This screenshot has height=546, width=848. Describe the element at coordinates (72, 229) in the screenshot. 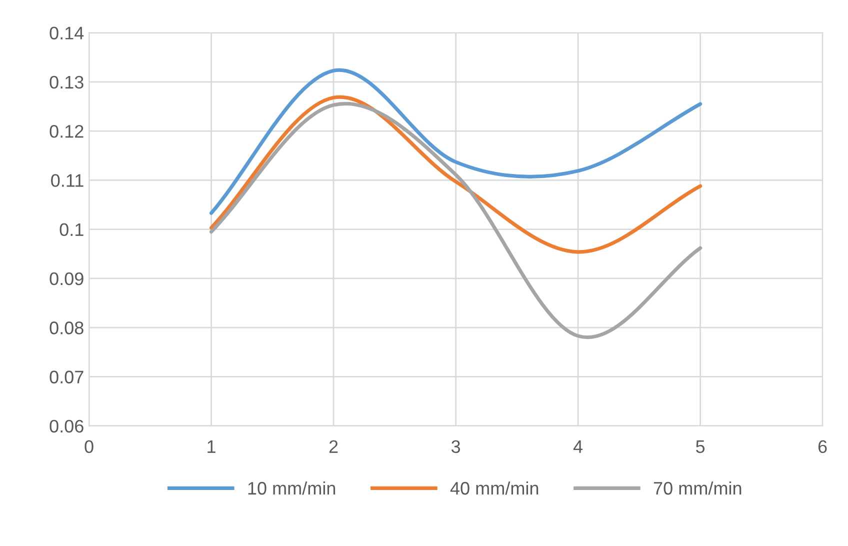

I see `y-tick-label: 0.1` at that location.